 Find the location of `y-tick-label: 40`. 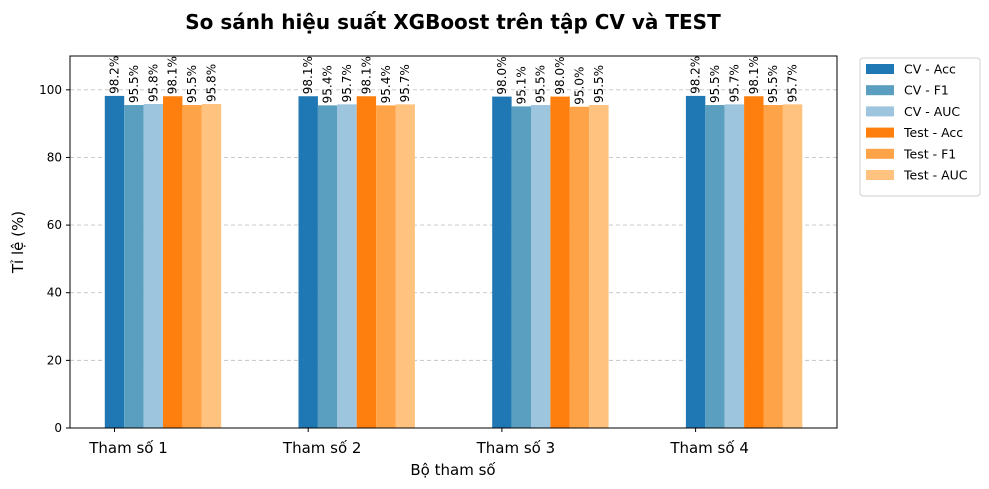

y-tick-label: 40 is located at coordinates (54, 293).